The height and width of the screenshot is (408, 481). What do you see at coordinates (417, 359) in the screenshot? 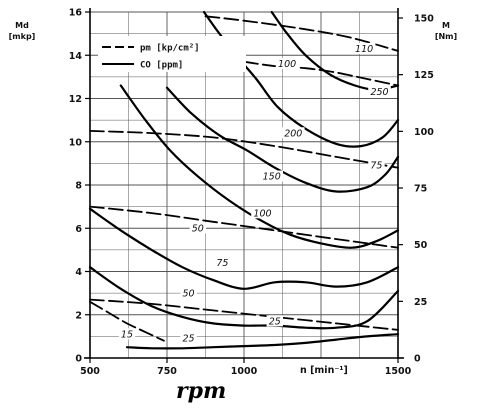
I see `y-tick-label-right: 0` at bounding box center [417, 359].